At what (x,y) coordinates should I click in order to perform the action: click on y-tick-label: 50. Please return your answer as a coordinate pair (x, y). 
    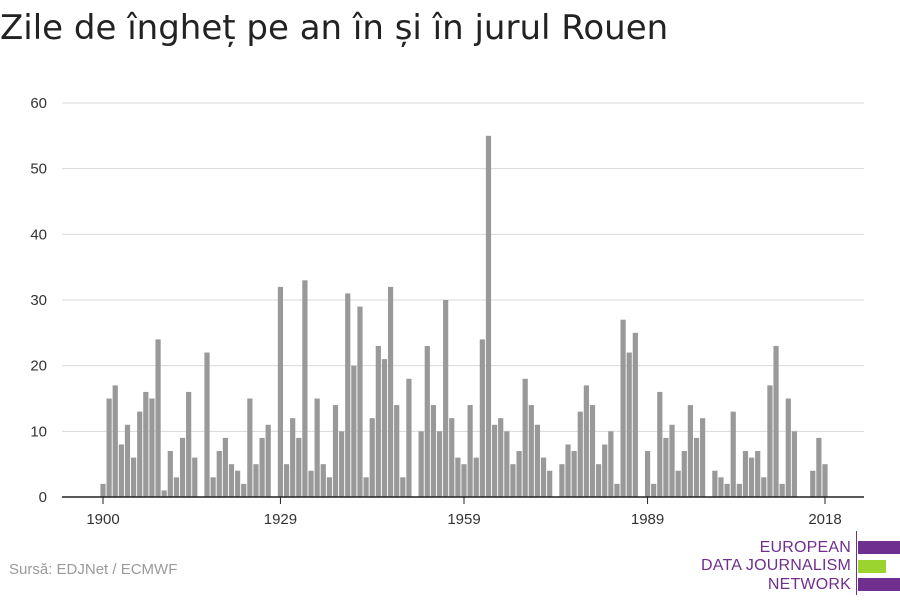
    Looking at the image, I should click on (38, 169).